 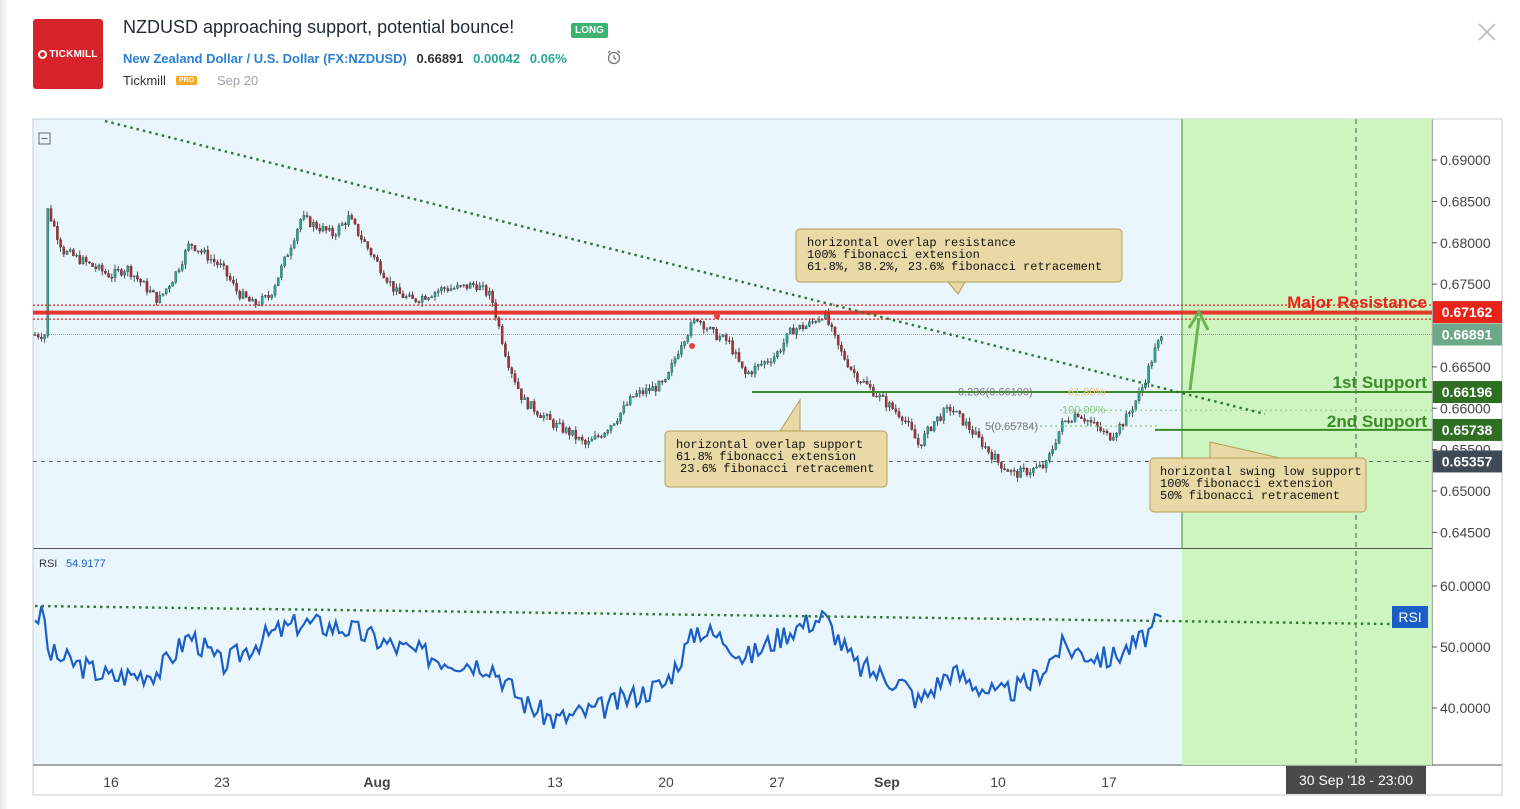 What do you see at coordinates (666, 782) in the screenshot?
I see `time-tick-label: 20` at bounding box center [666, 782].